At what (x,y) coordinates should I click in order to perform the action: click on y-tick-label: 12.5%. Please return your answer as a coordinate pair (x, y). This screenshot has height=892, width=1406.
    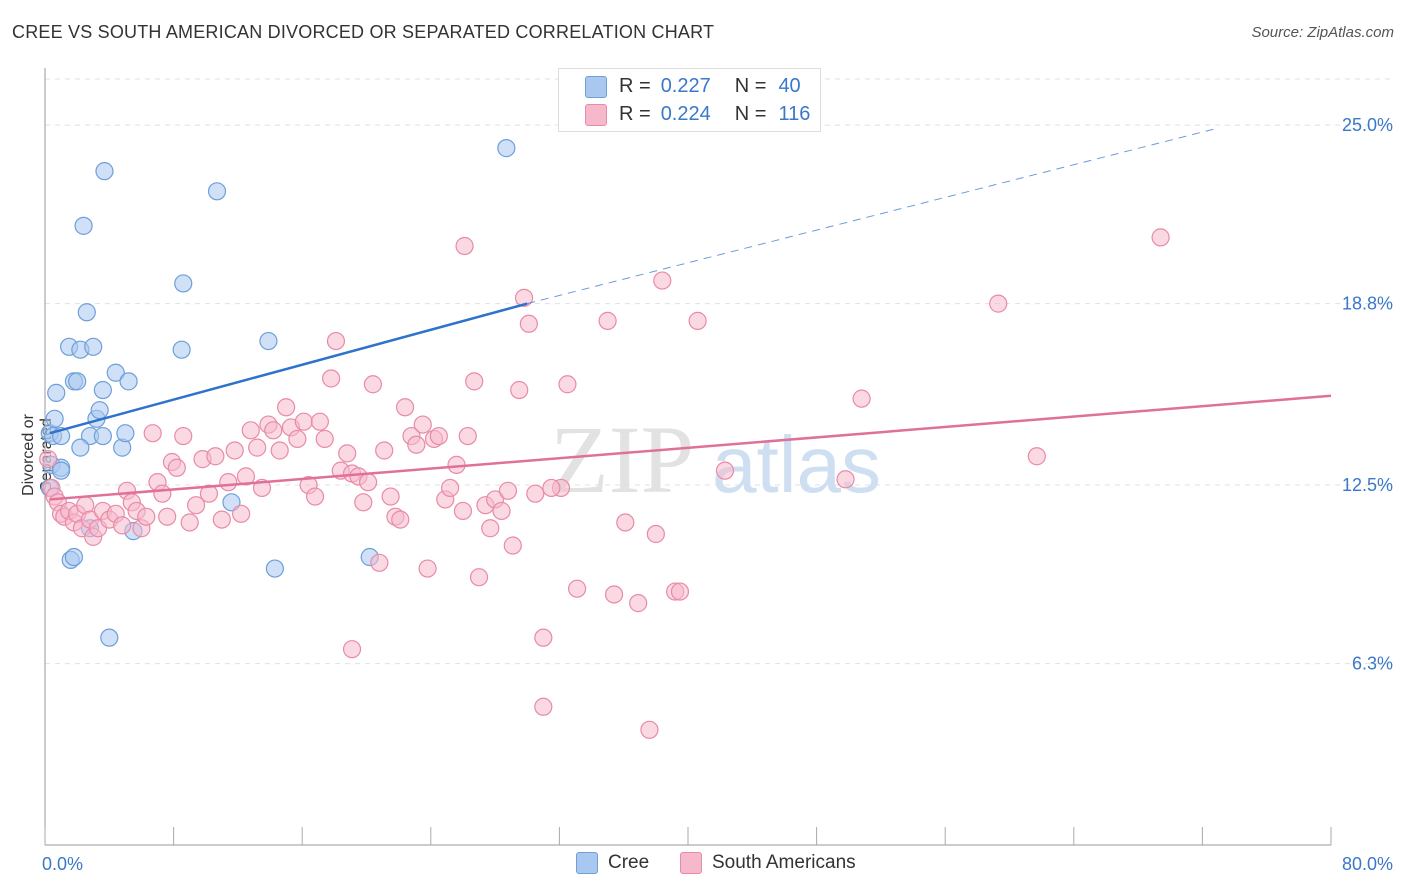
    Looking at the image, I should click on (1367, 485).